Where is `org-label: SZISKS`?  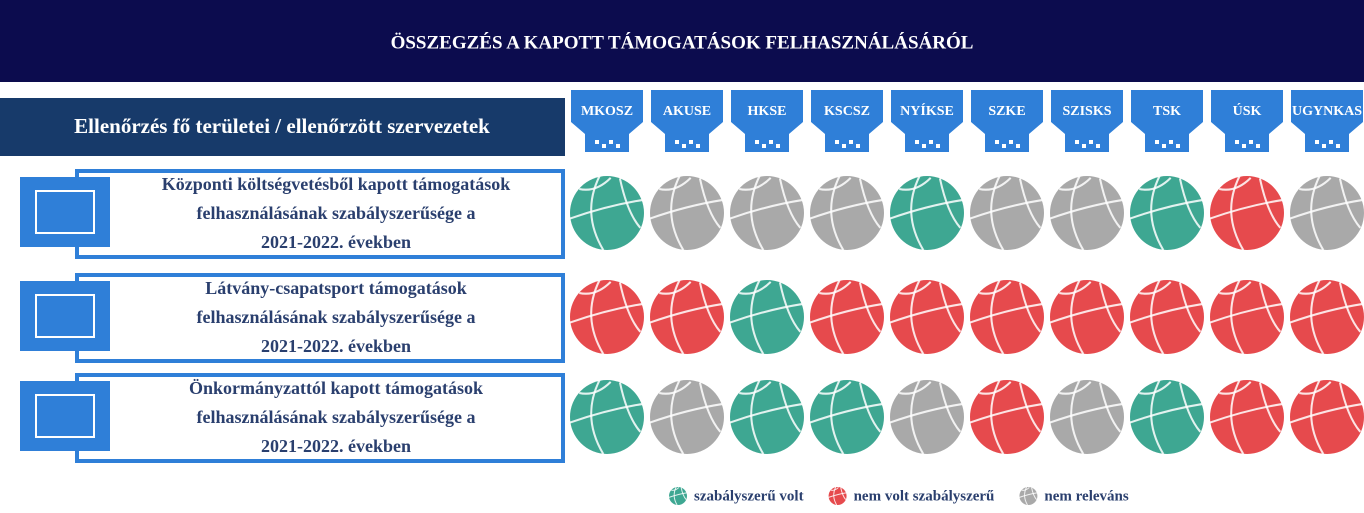 org-label: SZISKS is located at coordinates (1086, 111).